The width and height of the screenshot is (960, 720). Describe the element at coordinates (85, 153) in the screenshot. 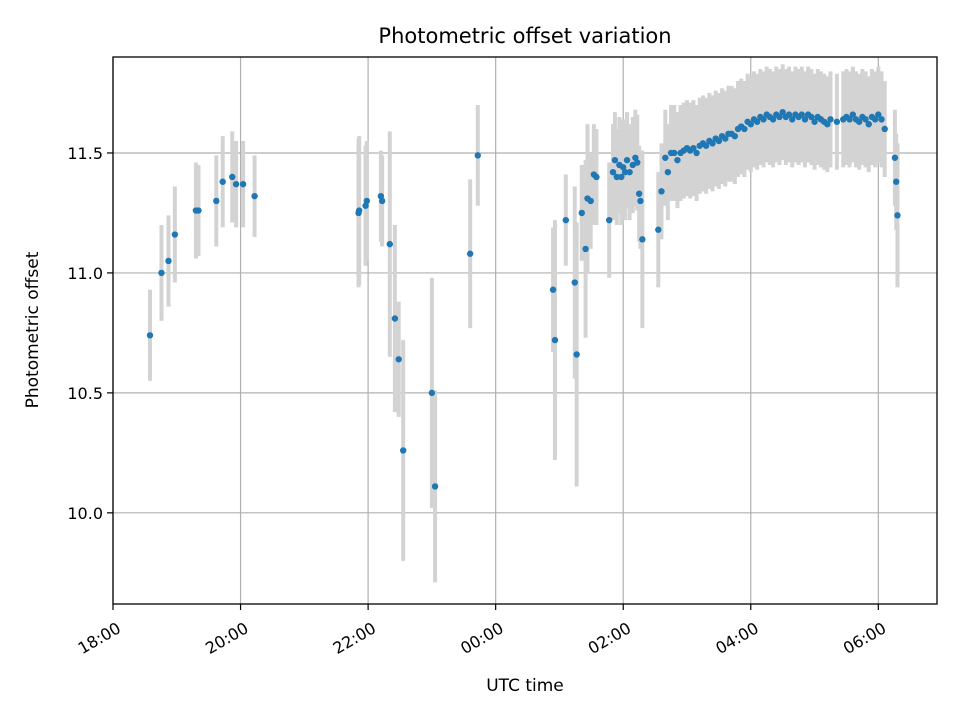

I see `y-tick-label: 11.5` at that location.